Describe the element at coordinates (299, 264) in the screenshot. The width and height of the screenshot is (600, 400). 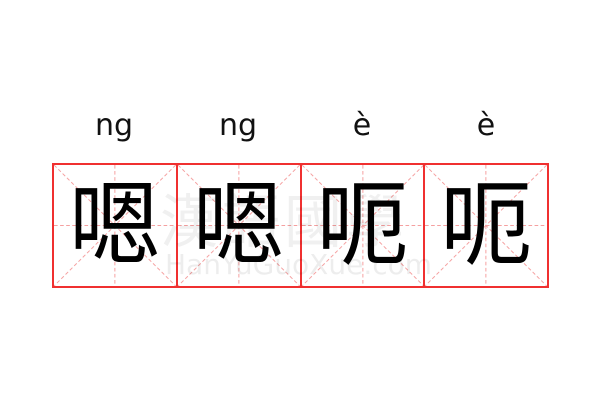
I see `watermark-latin: HanYuGuoXue.com` at that location.